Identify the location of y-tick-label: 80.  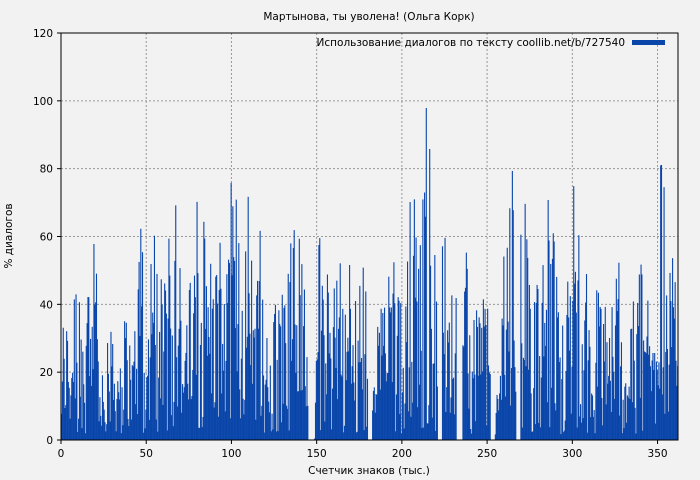
(46, 170).